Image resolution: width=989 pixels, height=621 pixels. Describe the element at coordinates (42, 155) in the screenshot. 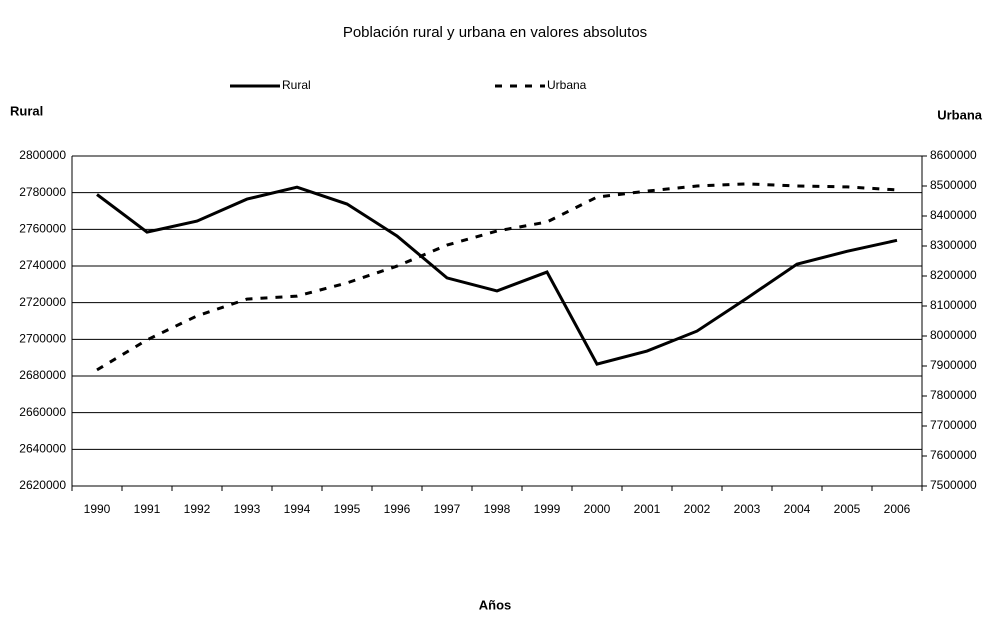

I see `y-tick-label: 2800000` at that location.